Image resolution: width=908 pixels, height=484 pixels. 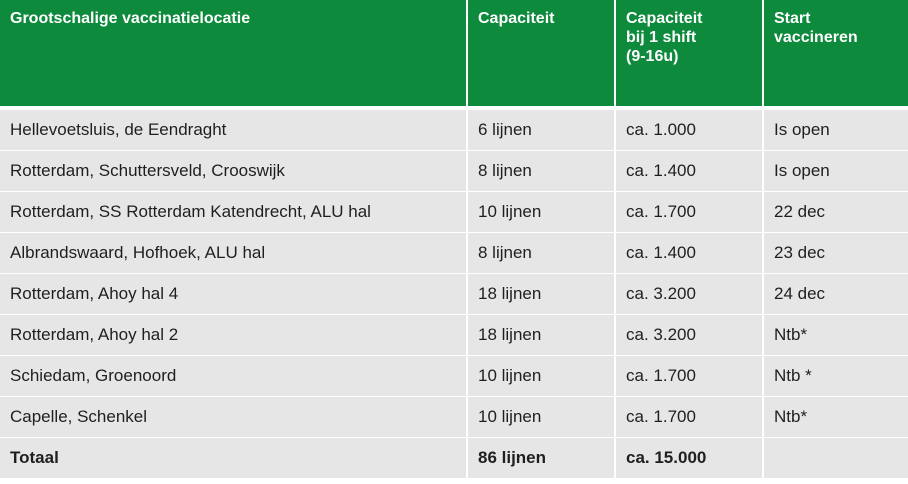 What do you see at coordinates (234, 253) in the screenshot?
I see `cell-location: Albrandswaard, Hofhoek, ALU hal` at bounding box center [234, 253].